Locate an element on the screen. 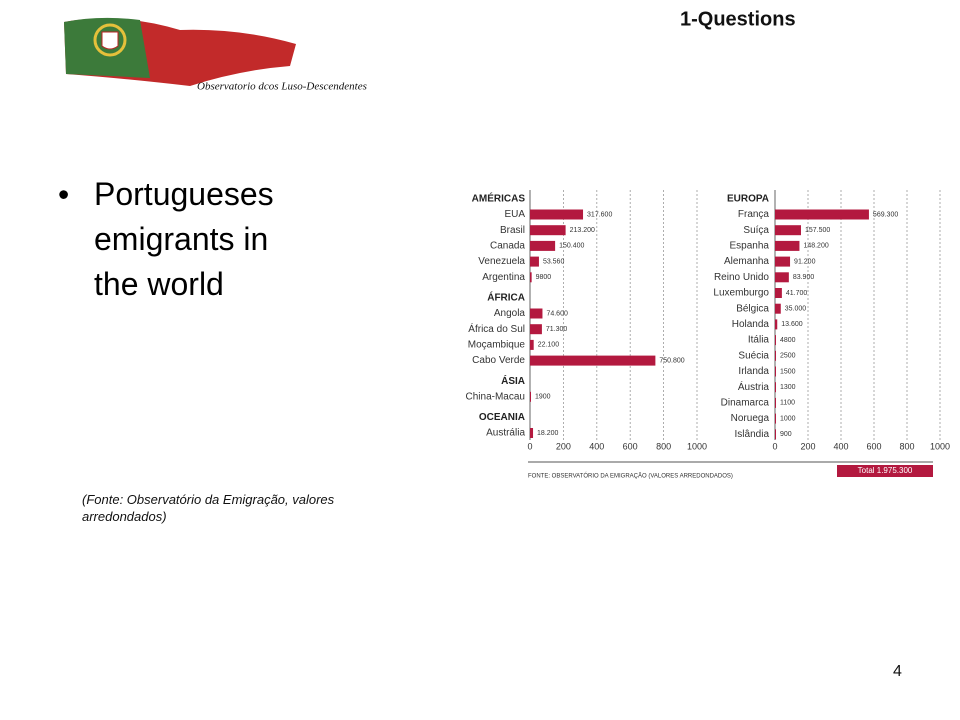 Image resolution: width=960 pixels, height=720 pixels. value-label: 750.800 is located at coordinates (671, 360).